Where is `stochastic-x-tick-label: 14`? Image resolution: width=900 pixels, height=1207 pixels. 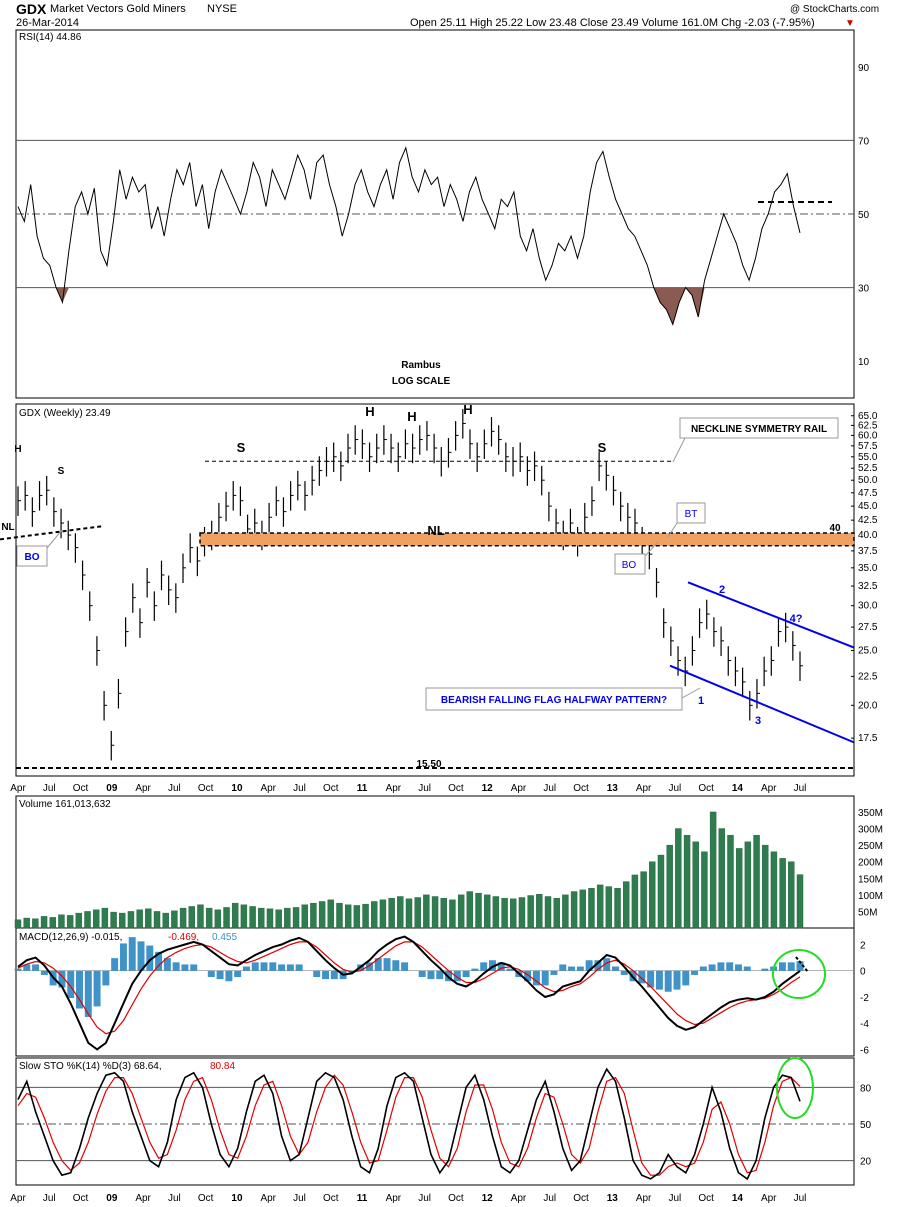 stochastic-x-tick-label: 14 is located at coordinates (738, 1198).